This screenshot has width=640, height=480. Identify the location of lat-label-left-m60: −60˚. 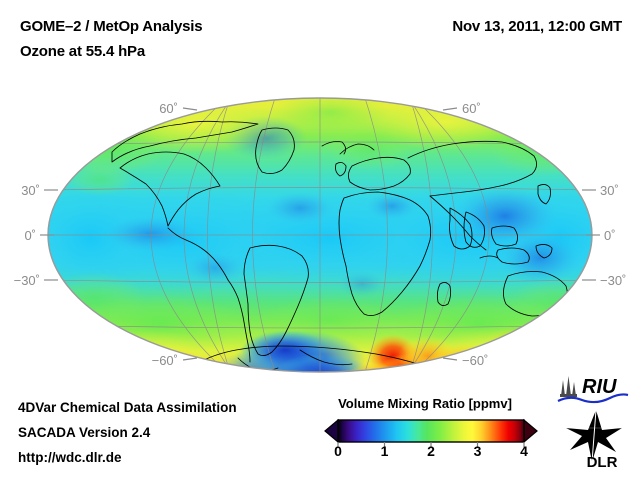
(165, 360).